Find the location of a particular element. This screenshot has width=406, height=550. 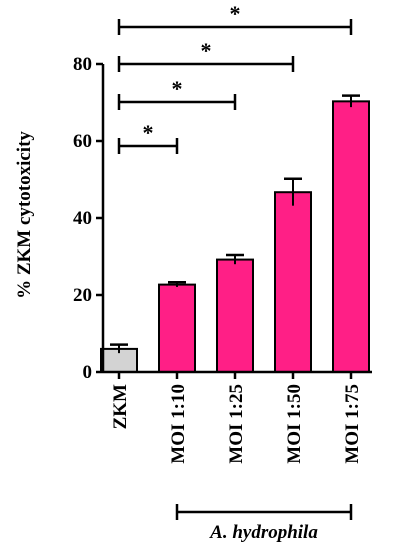

y-tick-label: 40 is located at coordinates (82, 218).